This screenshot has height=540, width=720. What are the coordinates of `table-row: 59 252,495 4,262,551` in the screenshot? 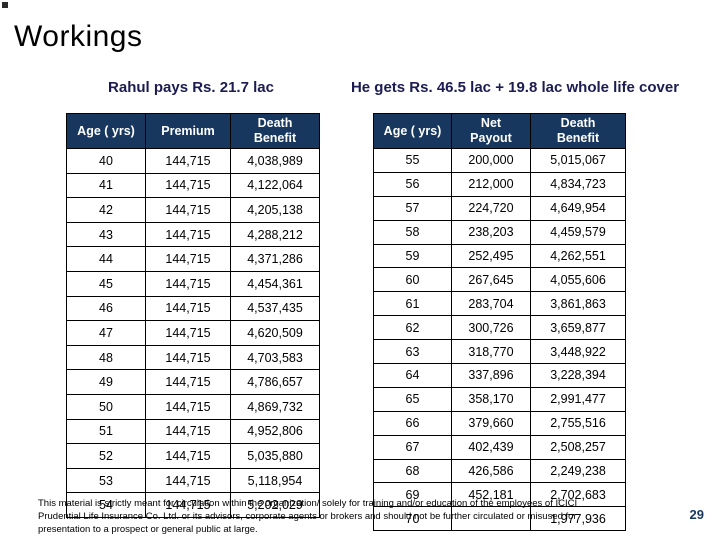 It's located at (499, 256).